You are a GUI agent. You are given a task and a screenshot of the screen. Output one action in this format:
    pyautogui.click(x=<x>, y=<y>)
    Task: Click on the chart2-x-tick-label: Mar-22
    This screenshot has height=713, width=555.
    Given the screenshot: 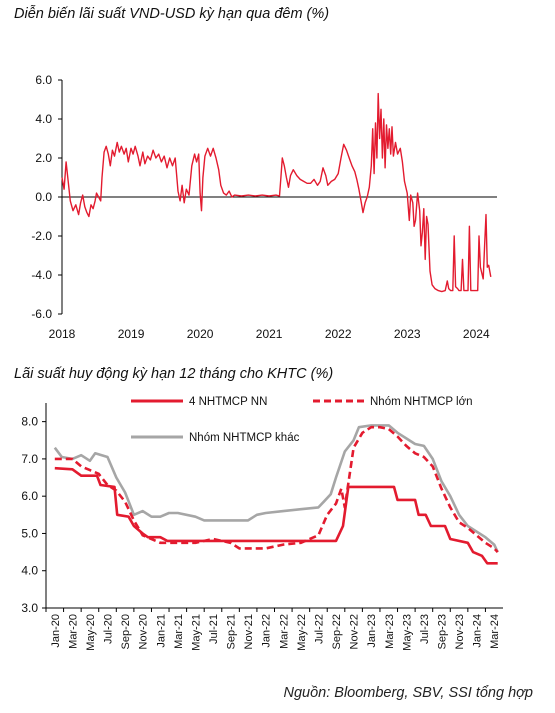 What is the action you would take?
    pyautogui.click(x=284, y=631)
    